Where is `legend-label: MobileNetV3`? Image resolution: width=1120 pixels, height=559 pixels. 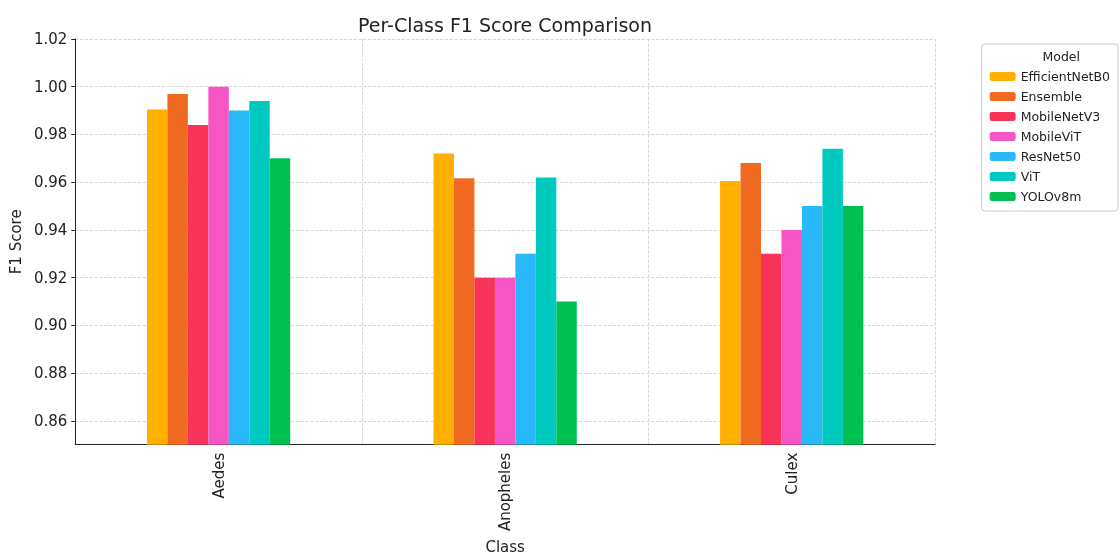
legend-label: MobileNetV3 is located at coordinates (1060, 116).